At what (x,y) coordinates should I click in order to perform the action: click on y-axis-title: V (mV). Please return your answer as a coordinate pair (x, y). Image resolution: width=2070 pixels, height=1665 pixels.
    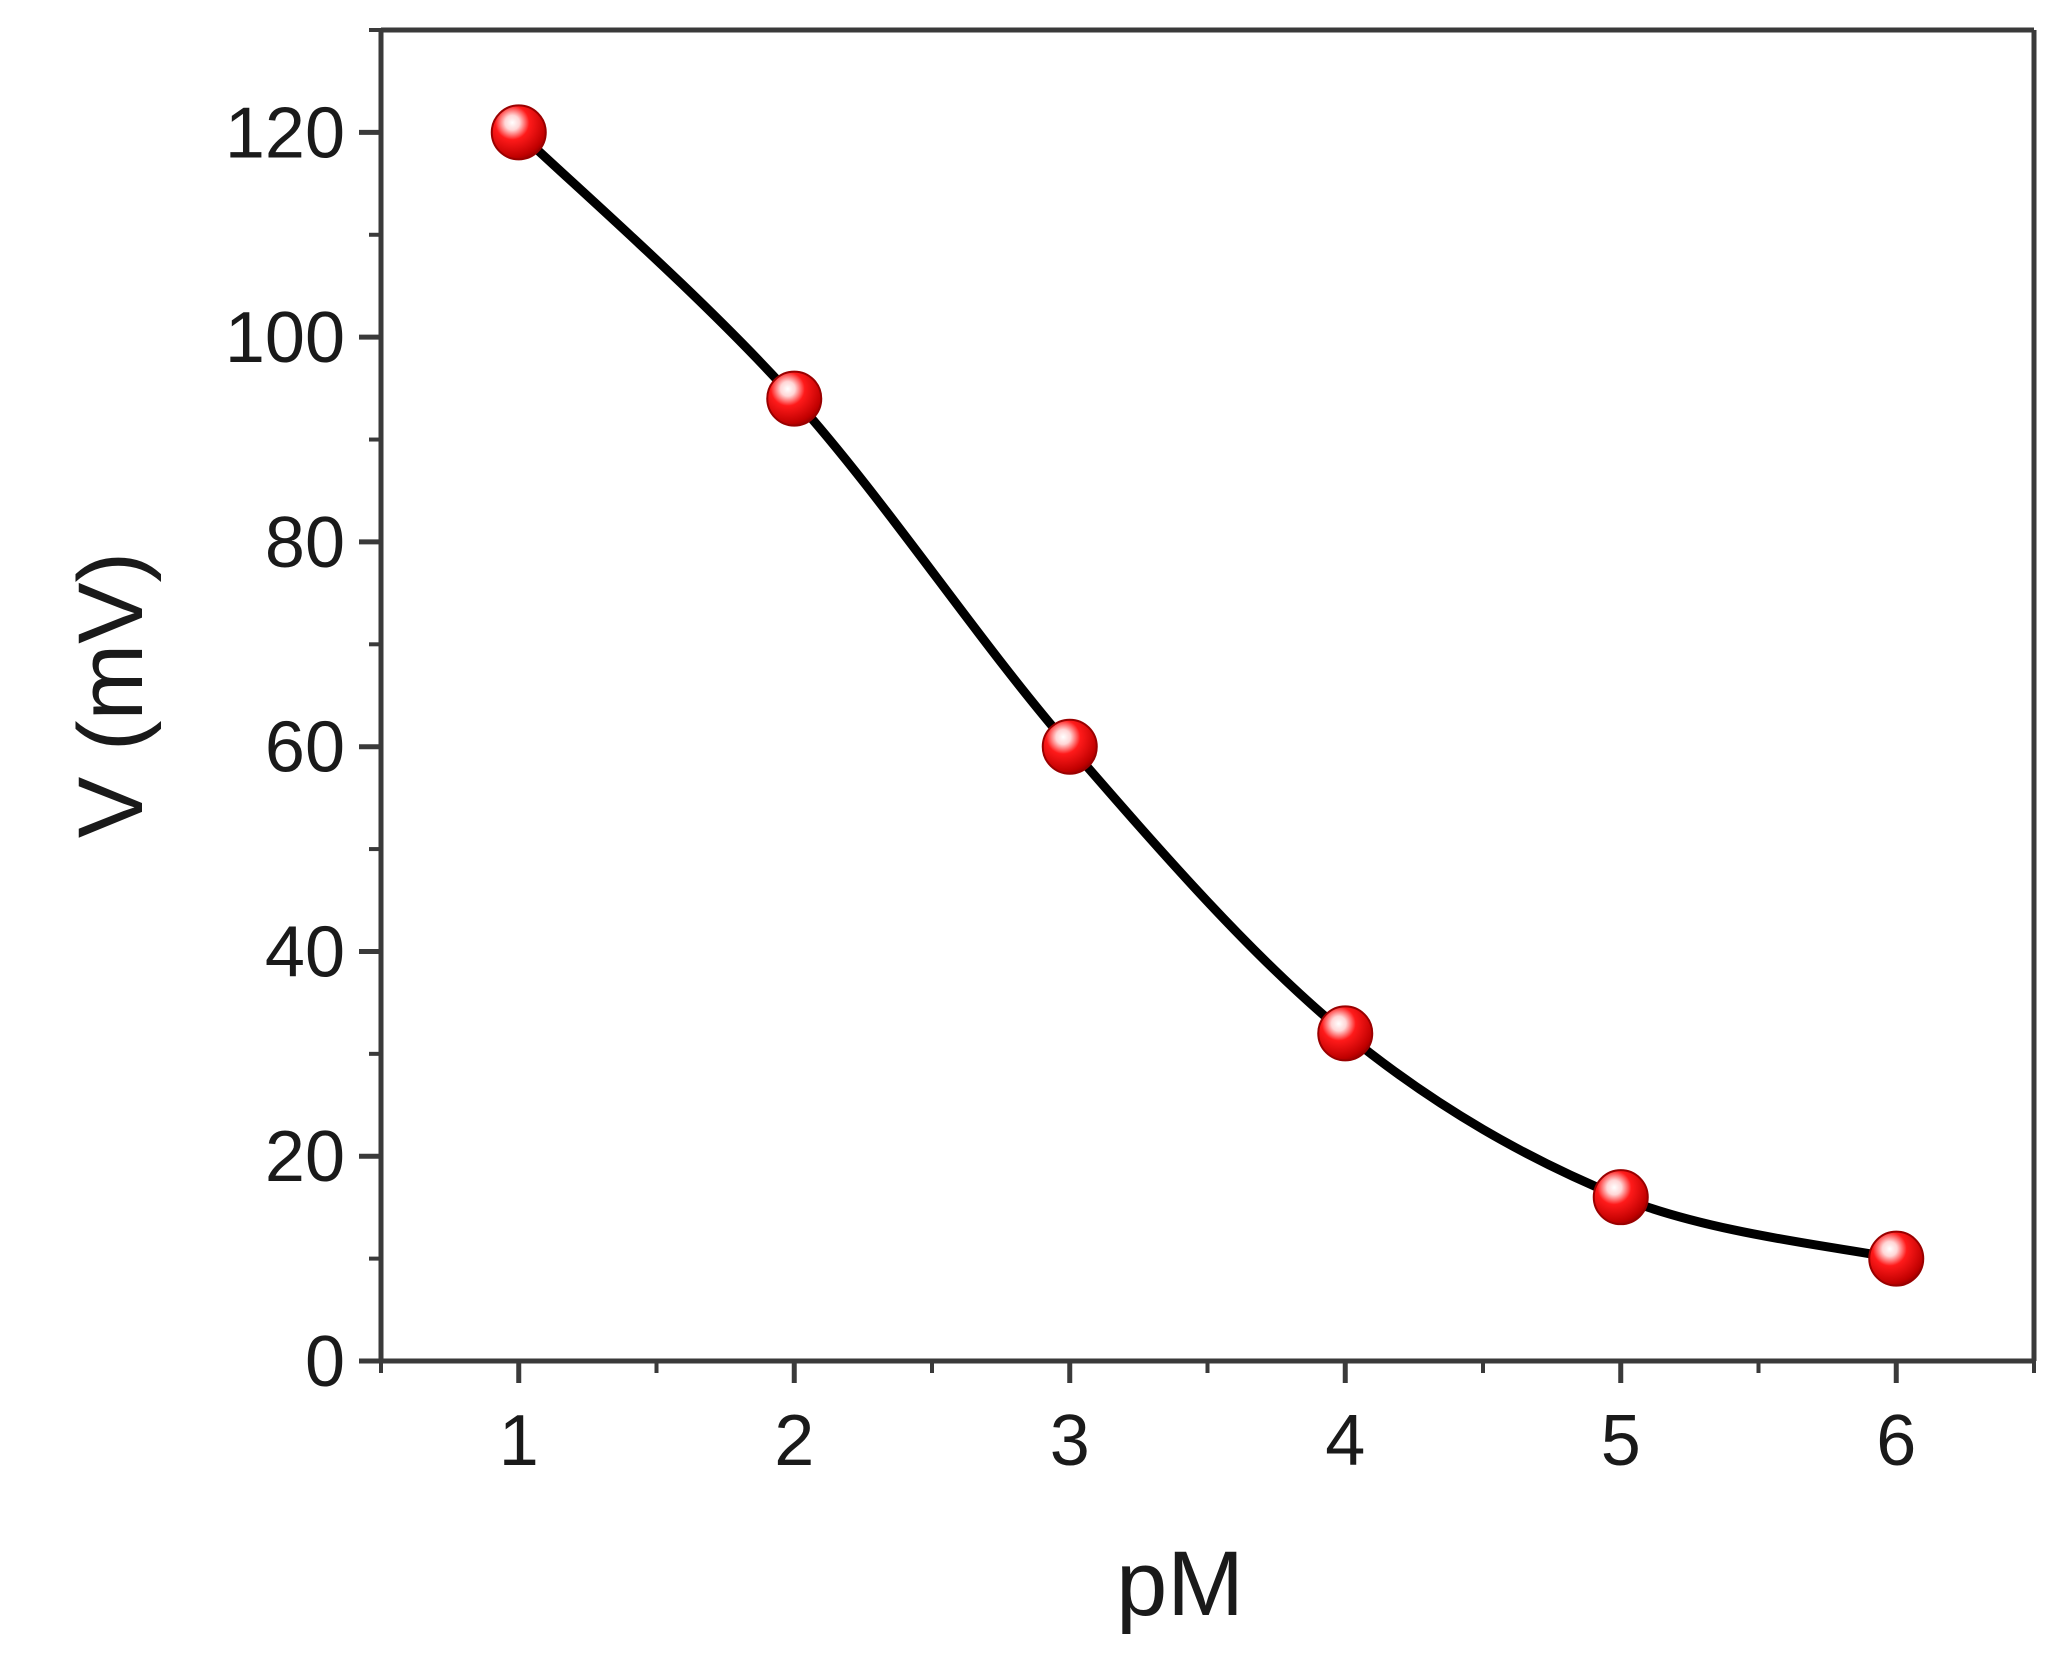
    Looking at the image, I should click on (111, 695).